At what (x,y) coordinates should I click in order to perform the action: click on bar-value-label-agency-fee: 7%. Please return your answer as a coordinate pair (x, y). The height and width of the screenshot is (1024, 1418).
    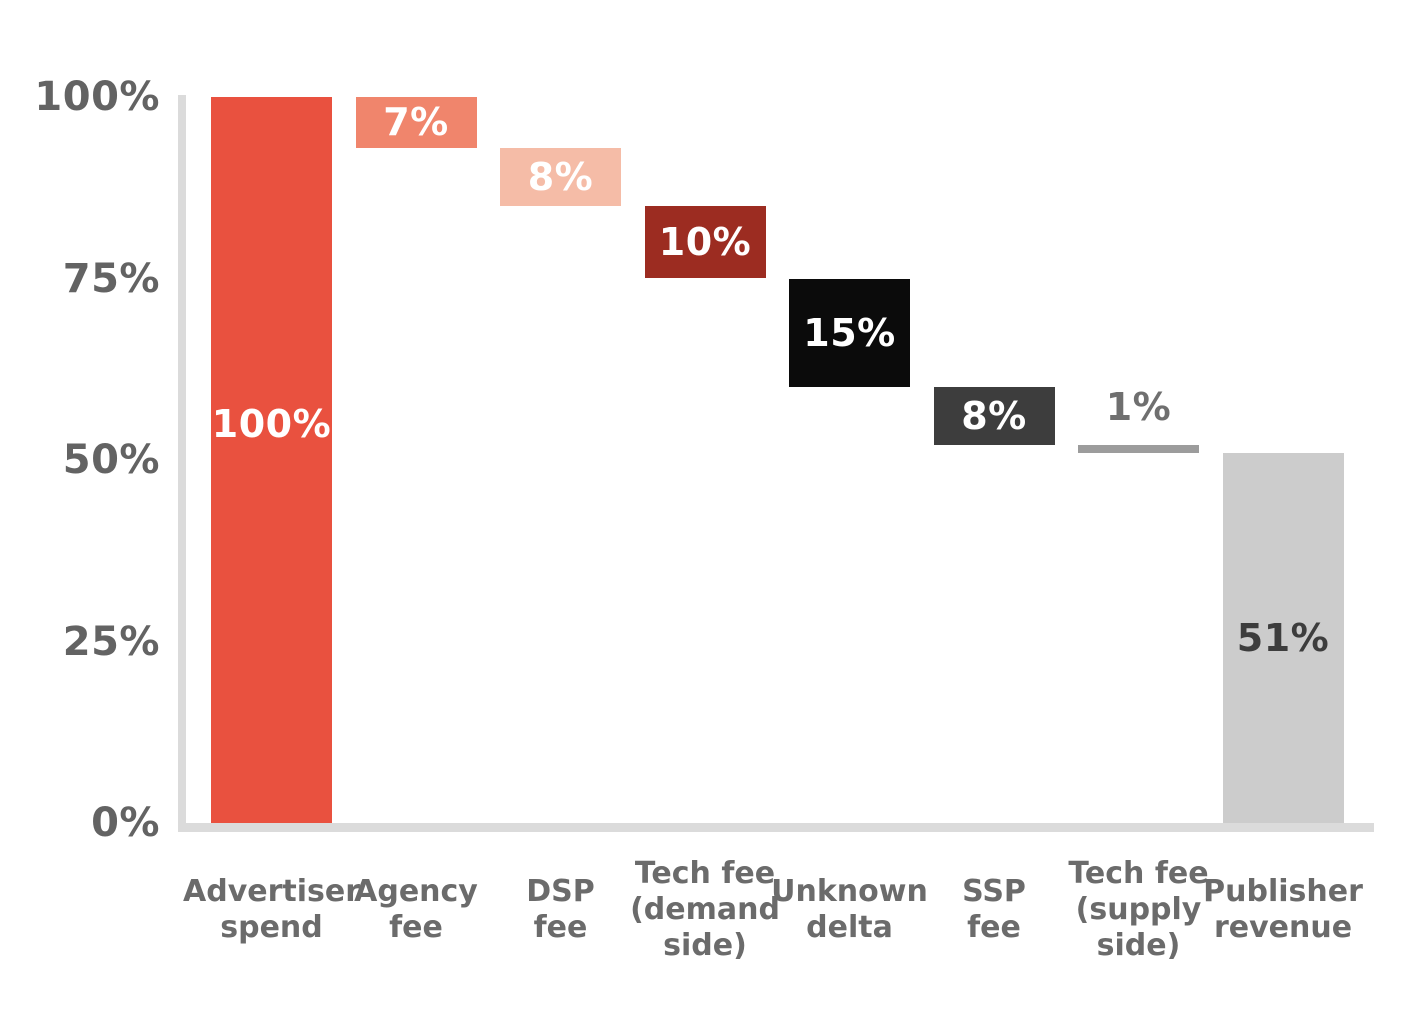
    Looking at the image, I should click on (416, 122).